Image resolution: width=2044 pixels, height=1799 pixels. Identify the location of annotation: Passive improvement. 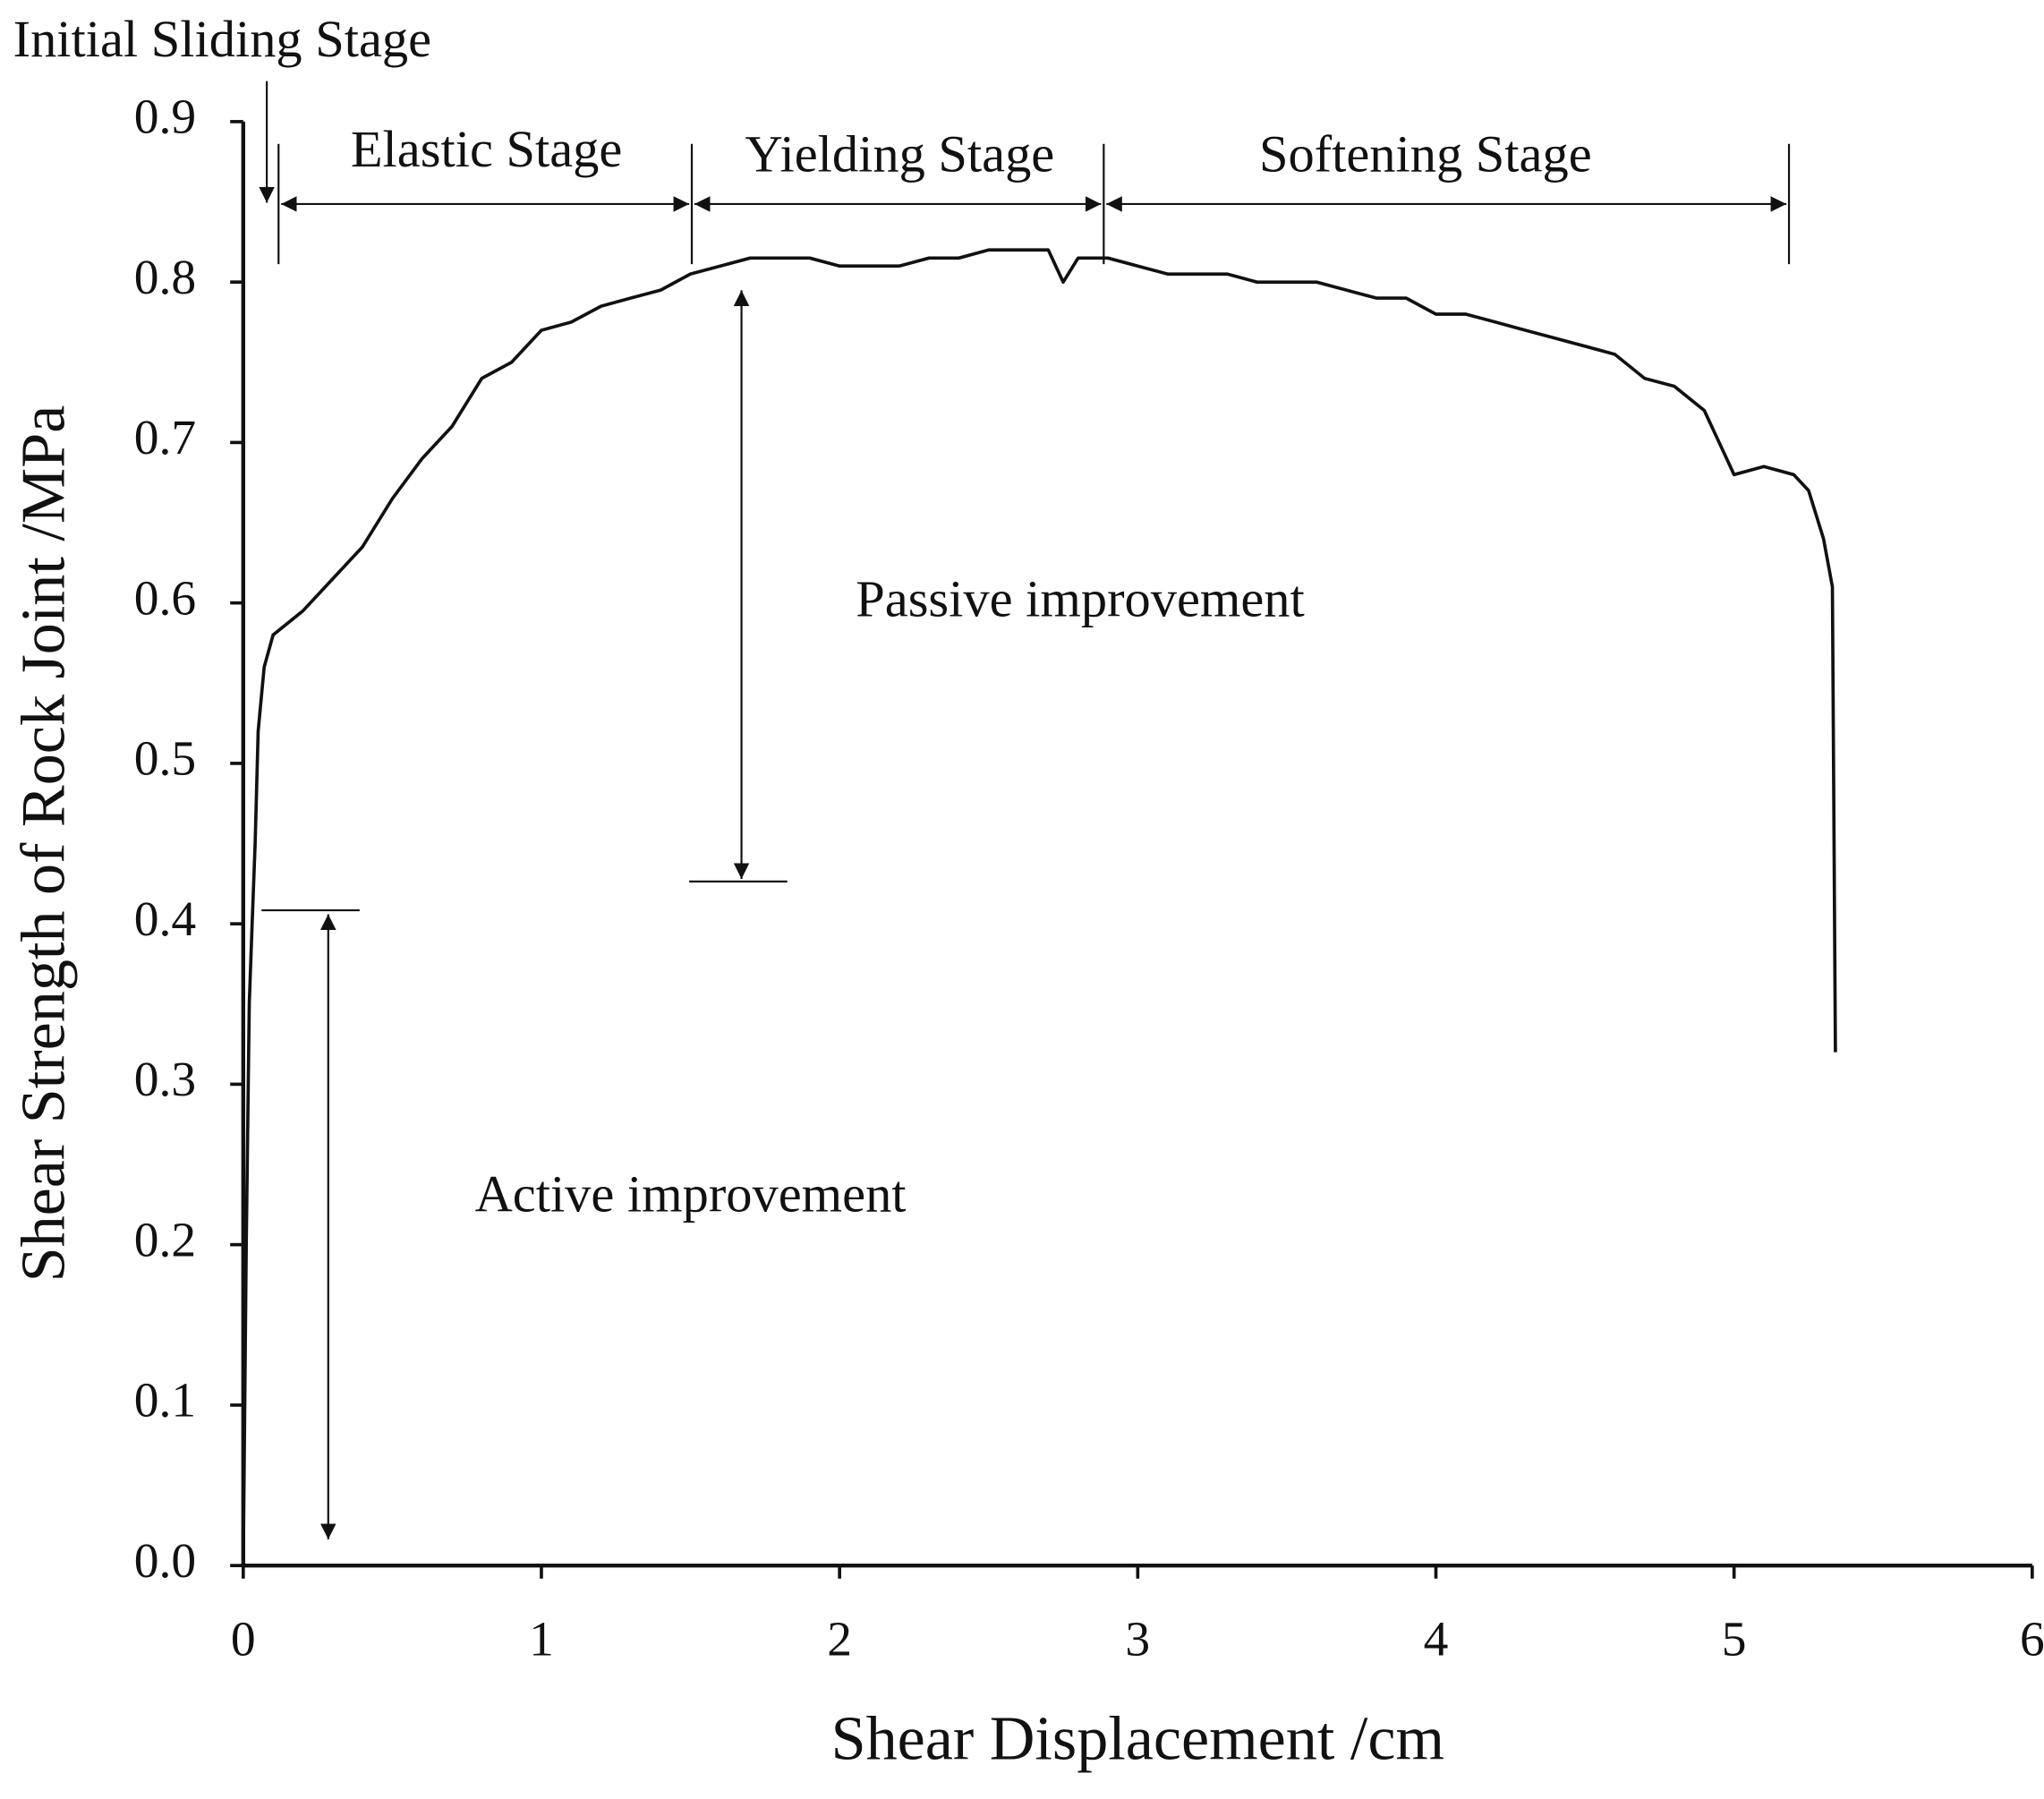
(1080, 599).